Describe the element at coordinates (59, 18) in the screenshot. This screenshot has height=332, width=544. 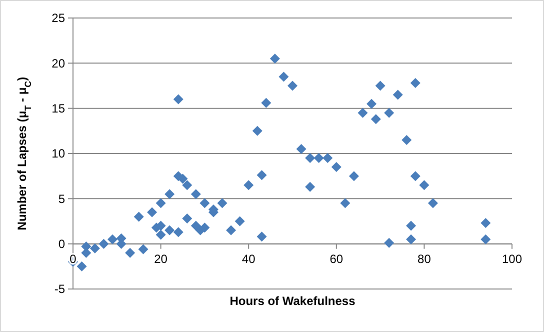
I see `y-tick-label: 25` at that location.